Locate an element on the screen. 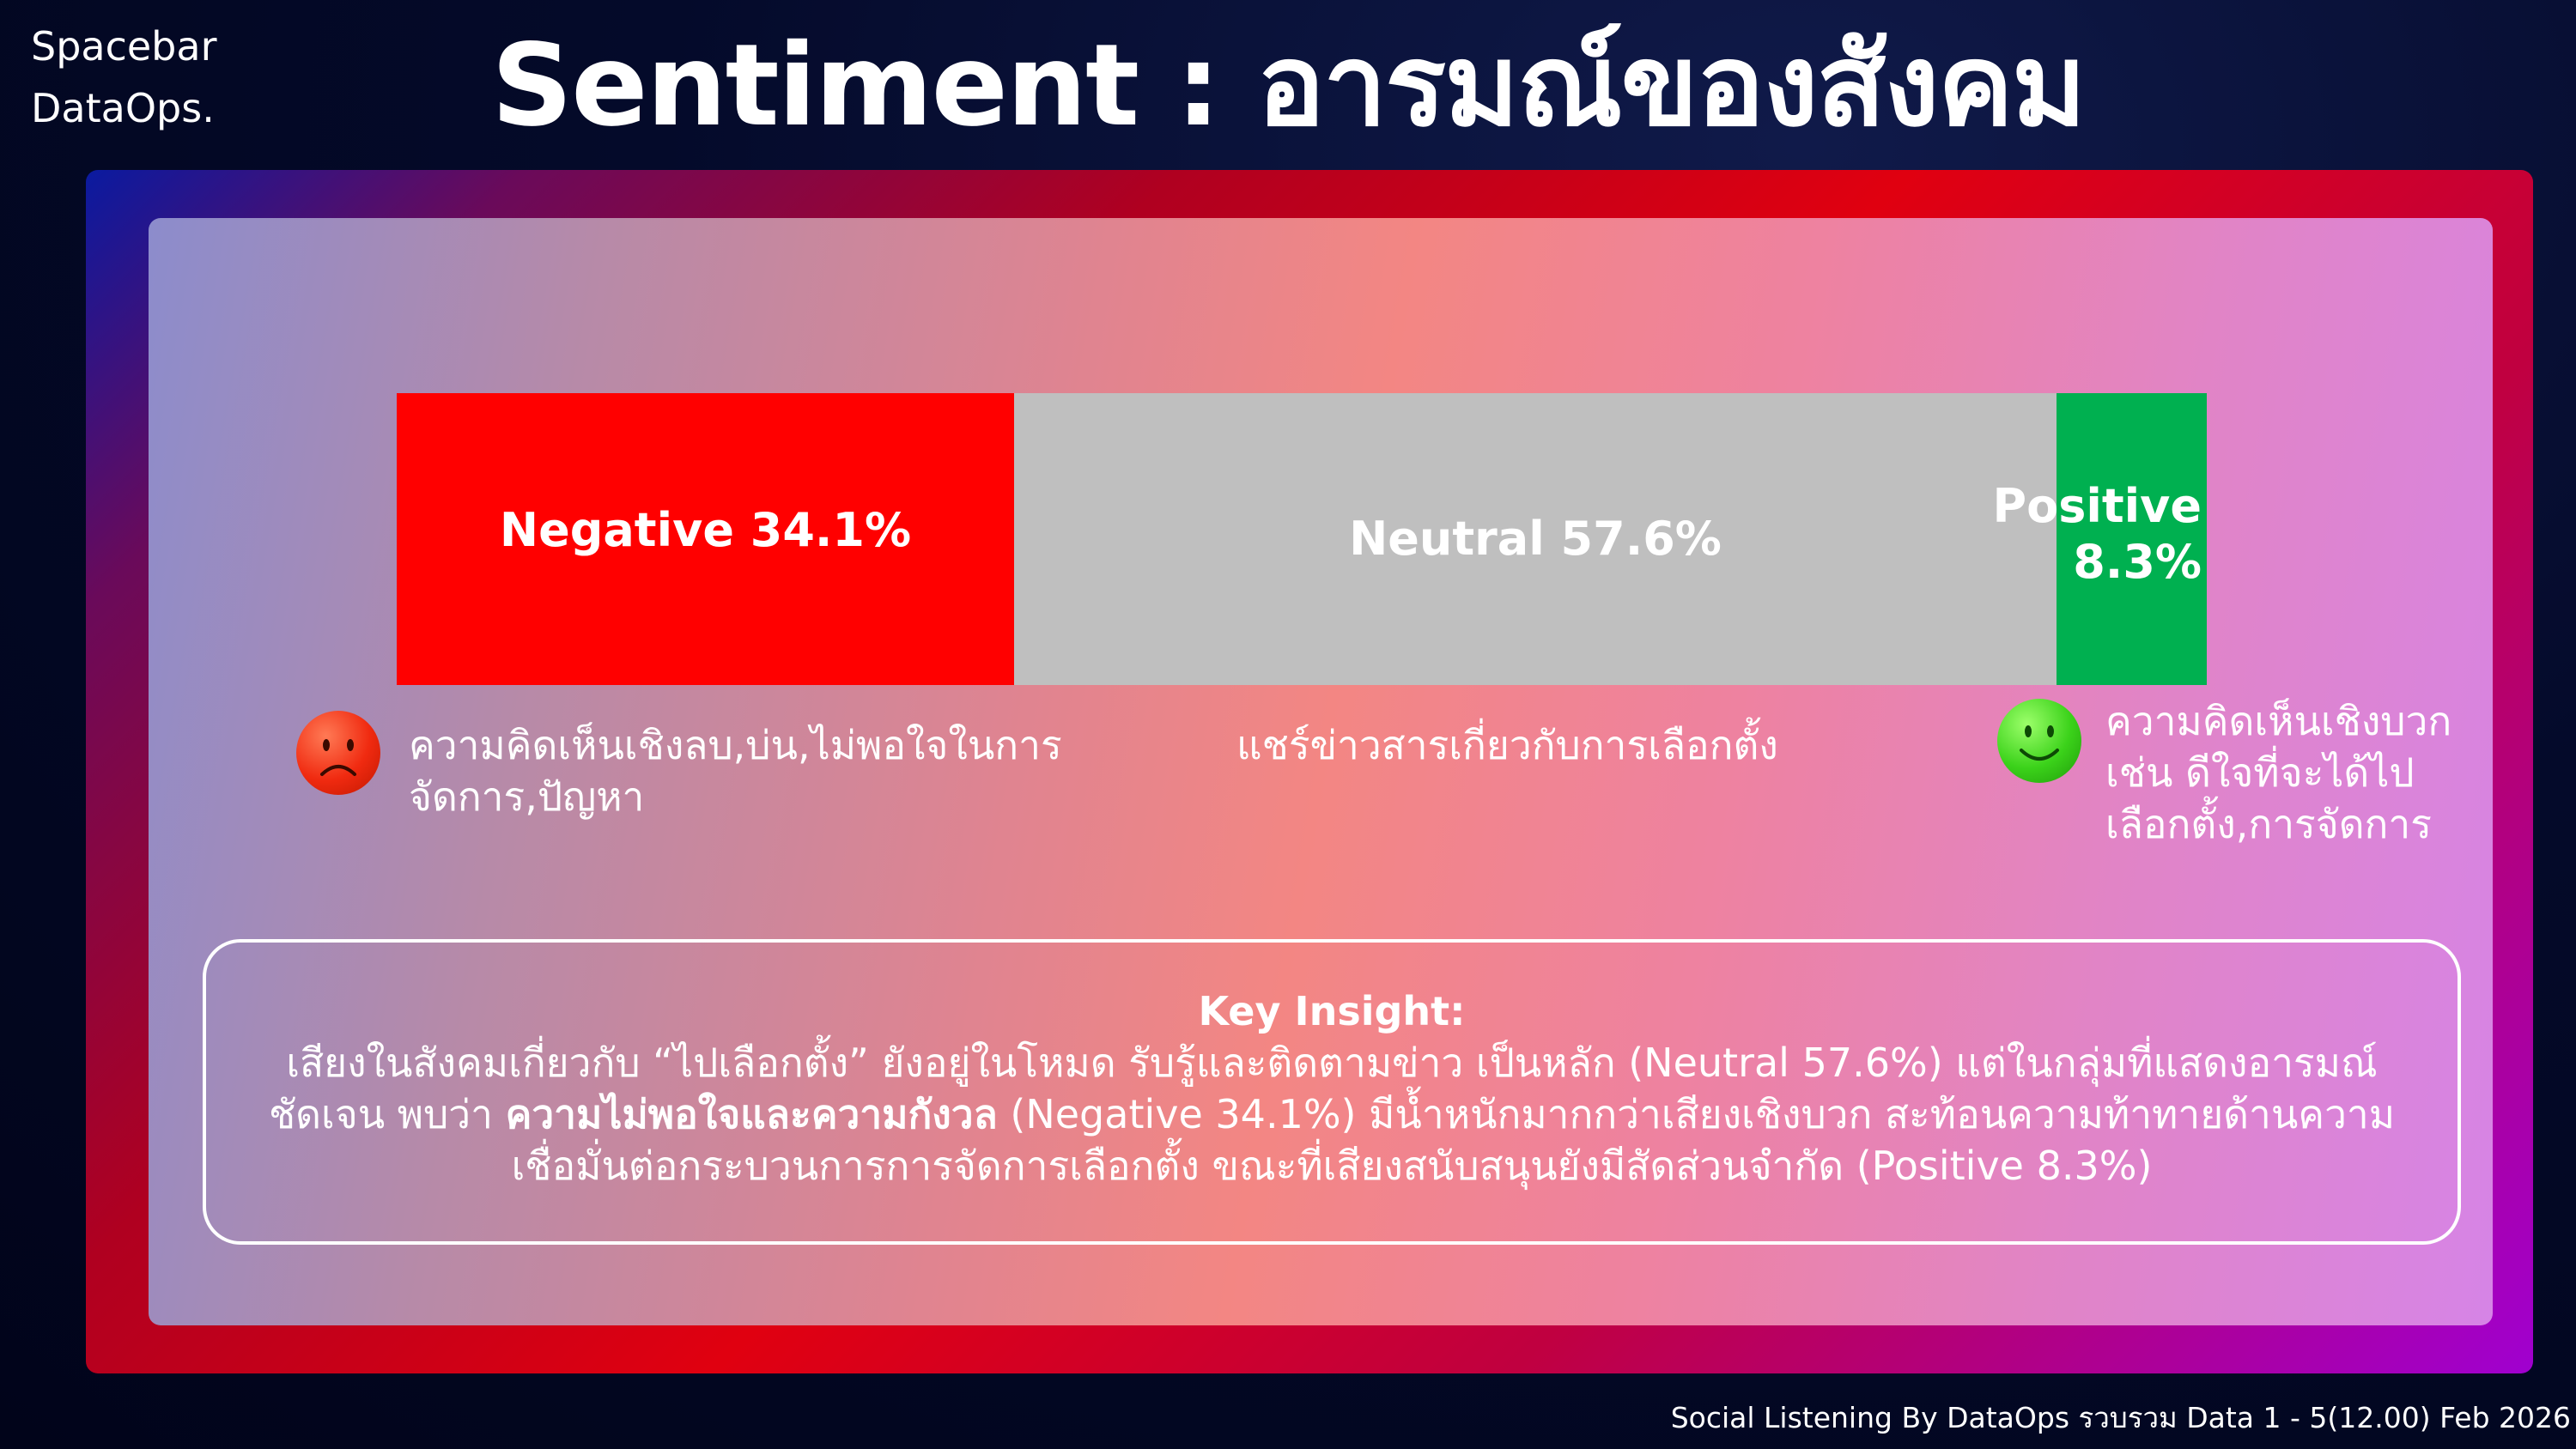  neutral-bar-label: Neutral 57.6% is located at coordinates (1535, 538).